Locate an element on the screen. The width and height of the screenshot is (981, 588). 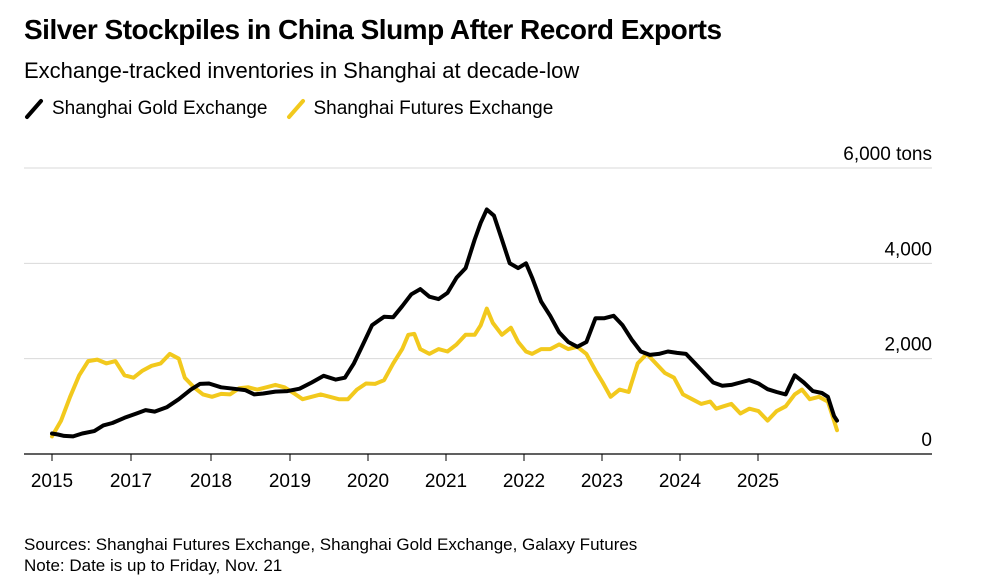
x-tick-label: 2019 is located at coordinates (290, 481).